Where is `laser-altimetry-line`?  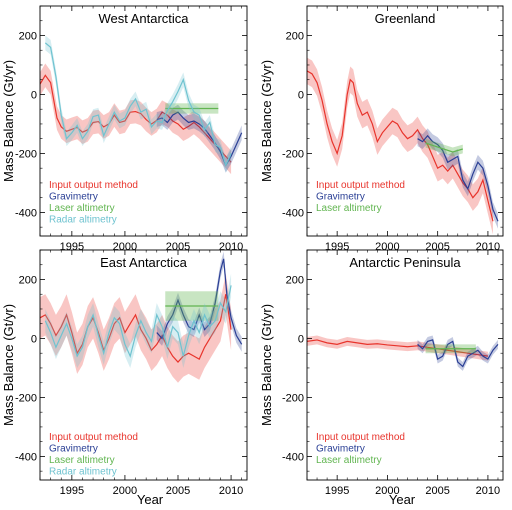 laser-altimetry-line is located at coordinates (444, 147).